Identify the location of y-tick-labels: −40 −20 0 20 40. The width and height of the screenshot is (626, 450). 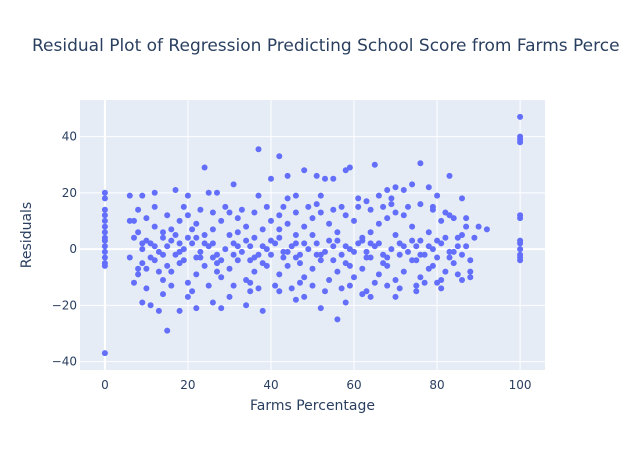
(64, 249).